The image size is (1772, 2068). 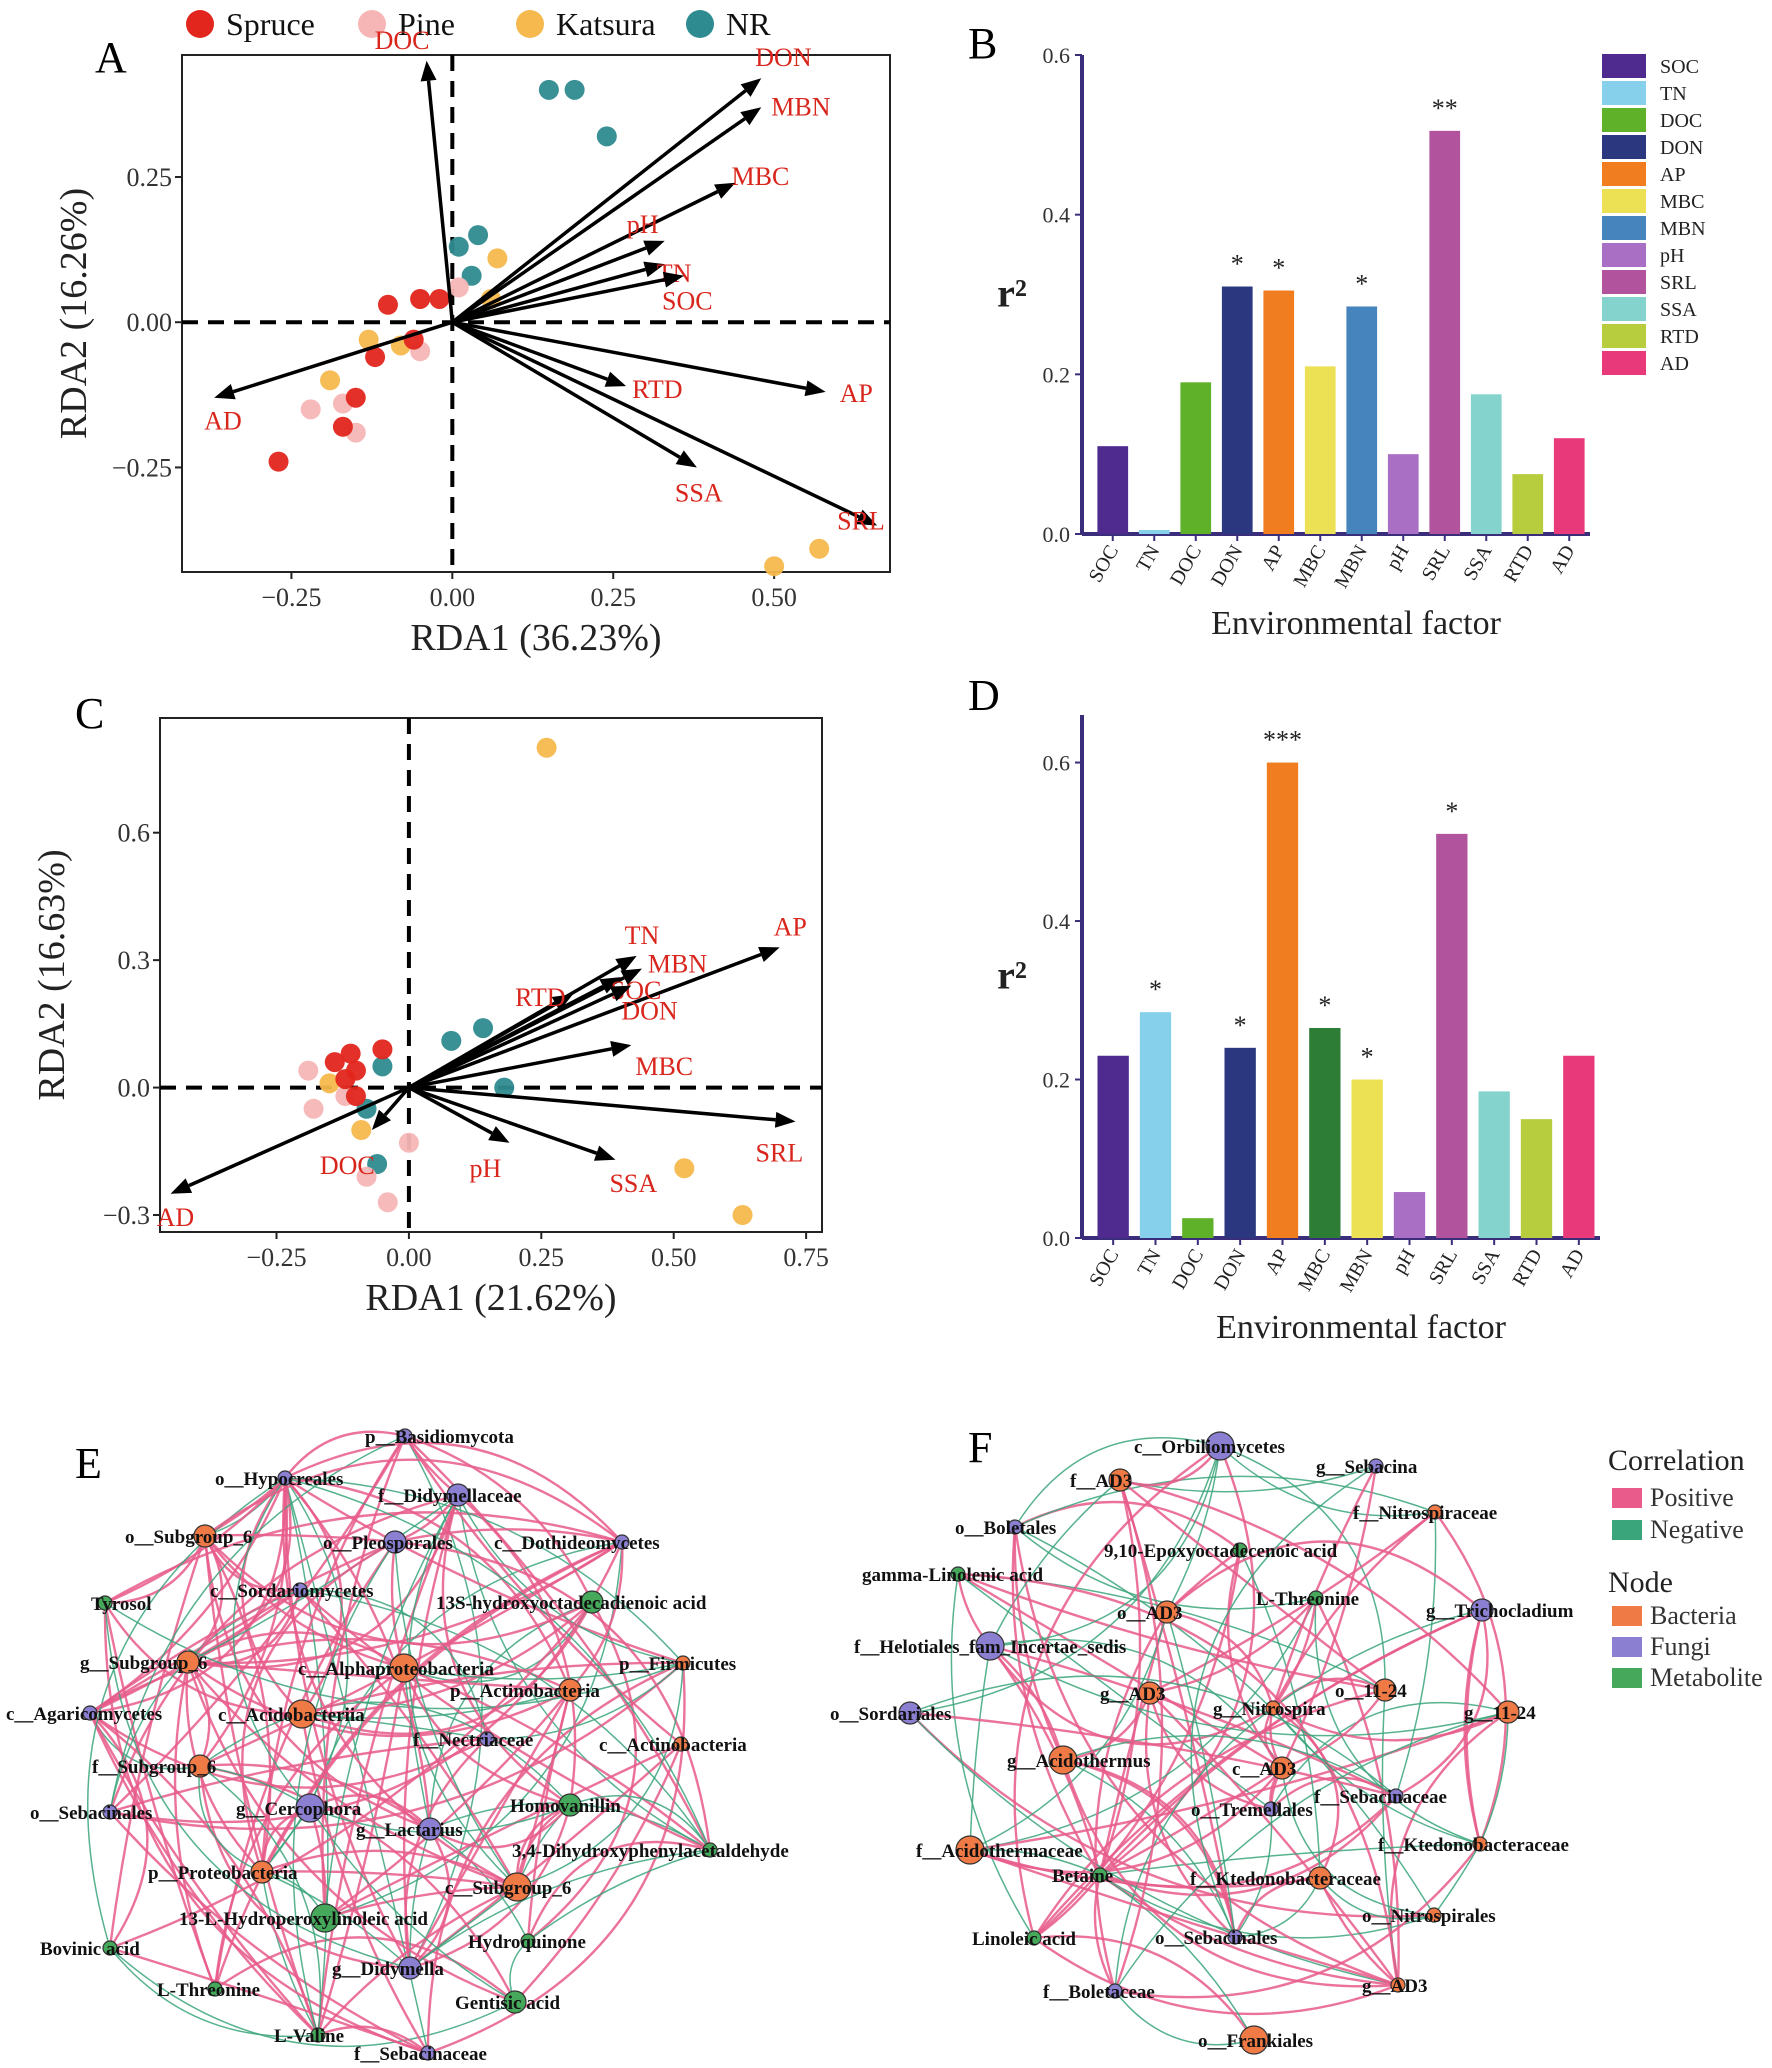 I want to click on arrow-ap, so click(x=585, y=1021).